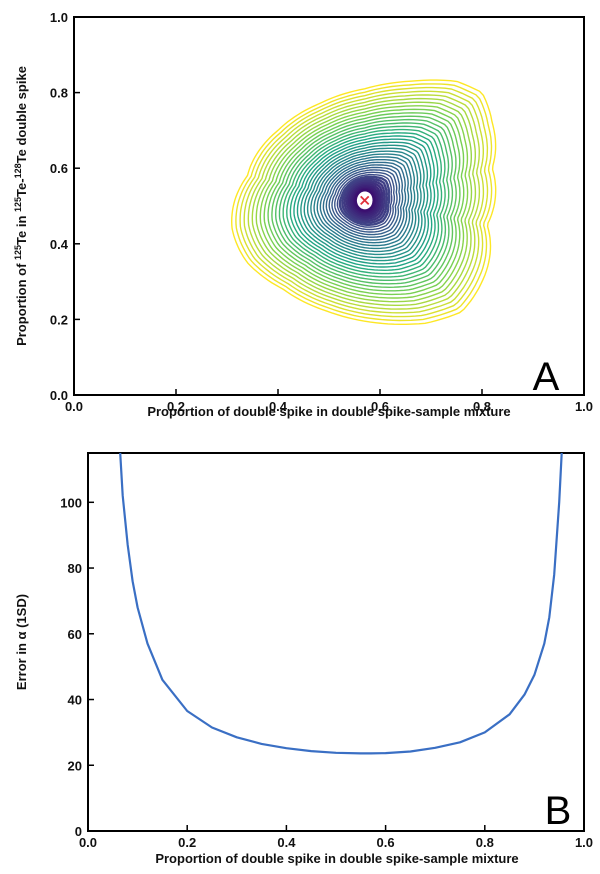 The width and height of the screenshot is (600, 874). What do you see at coordinates (59, 168) in the screenshot?
I see `panel-a-y-tick-label: 0.6` at bounding box center [59, 168].